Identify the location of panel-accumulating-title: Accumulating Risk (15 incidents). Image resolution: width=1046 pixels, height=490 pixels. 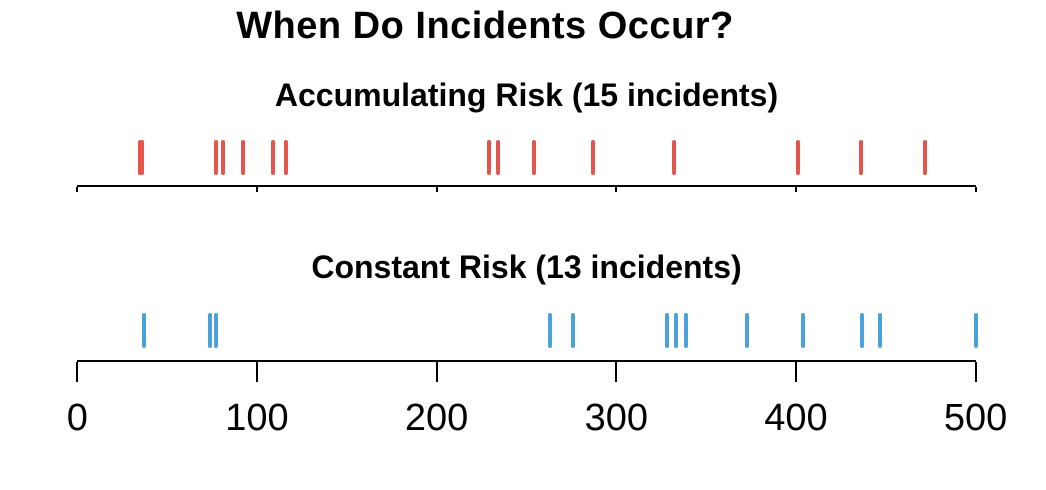
(526, 95).